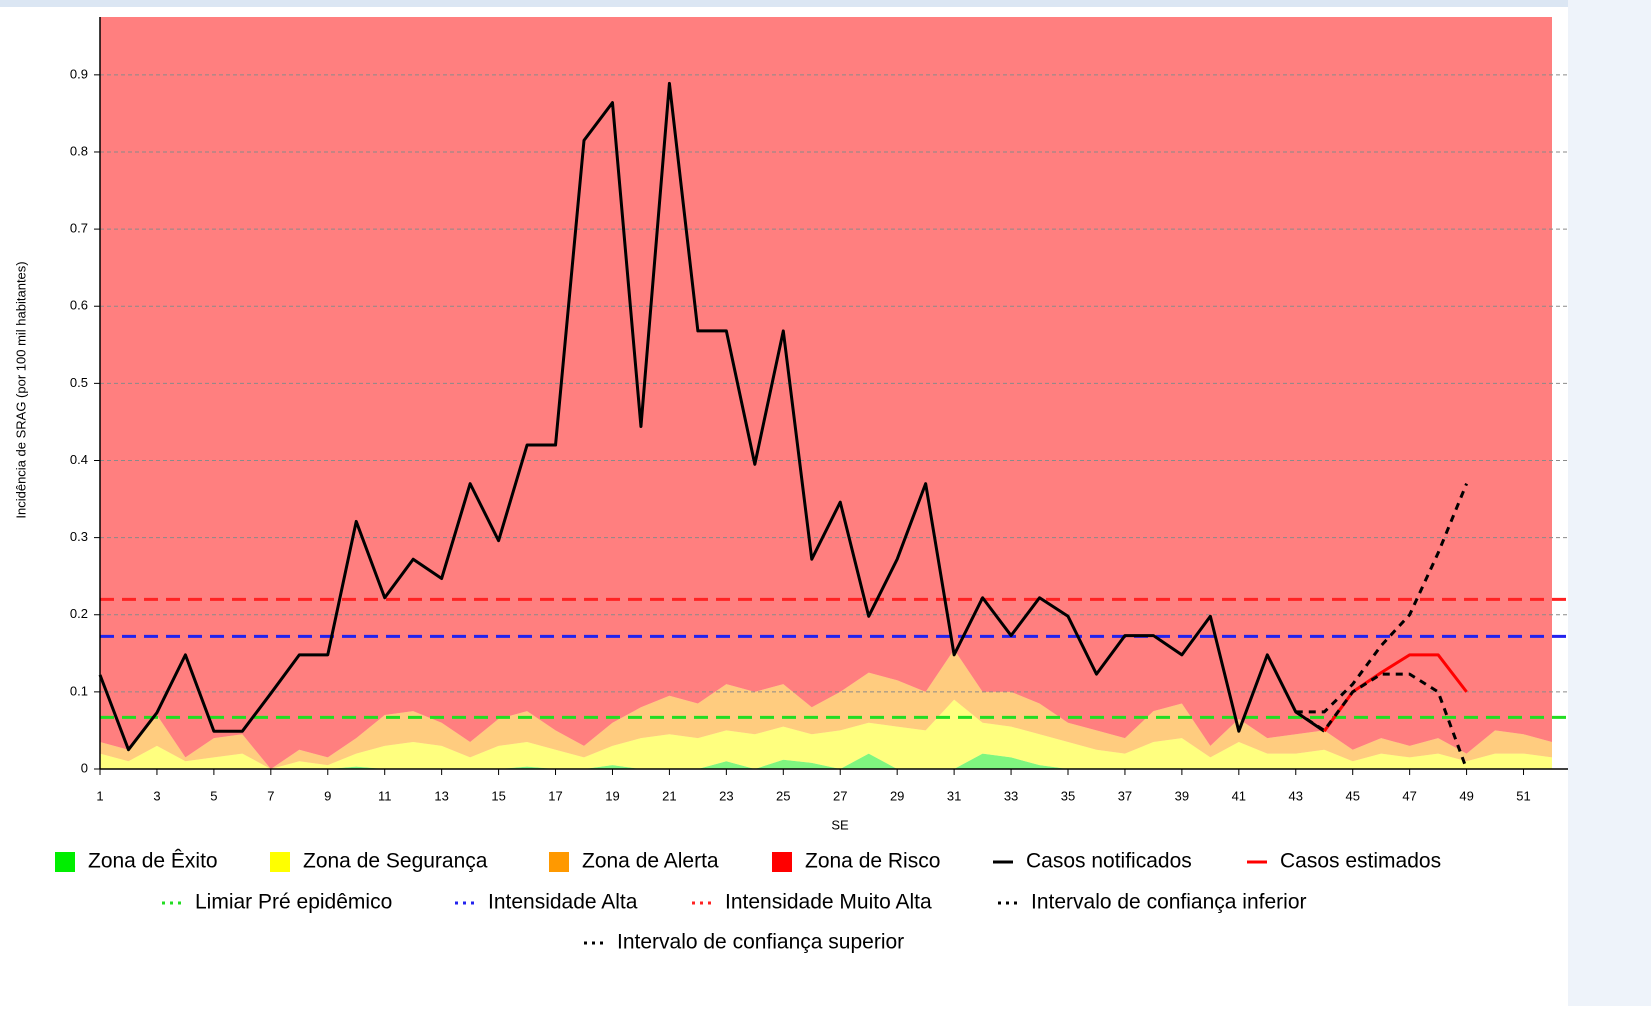 The width and height of the screenshot is (1651, 1011). What do you see at coordinates (213, 795) in the screenshot?
I see `x-tick-label: 5` at bounding box center [213, 795].